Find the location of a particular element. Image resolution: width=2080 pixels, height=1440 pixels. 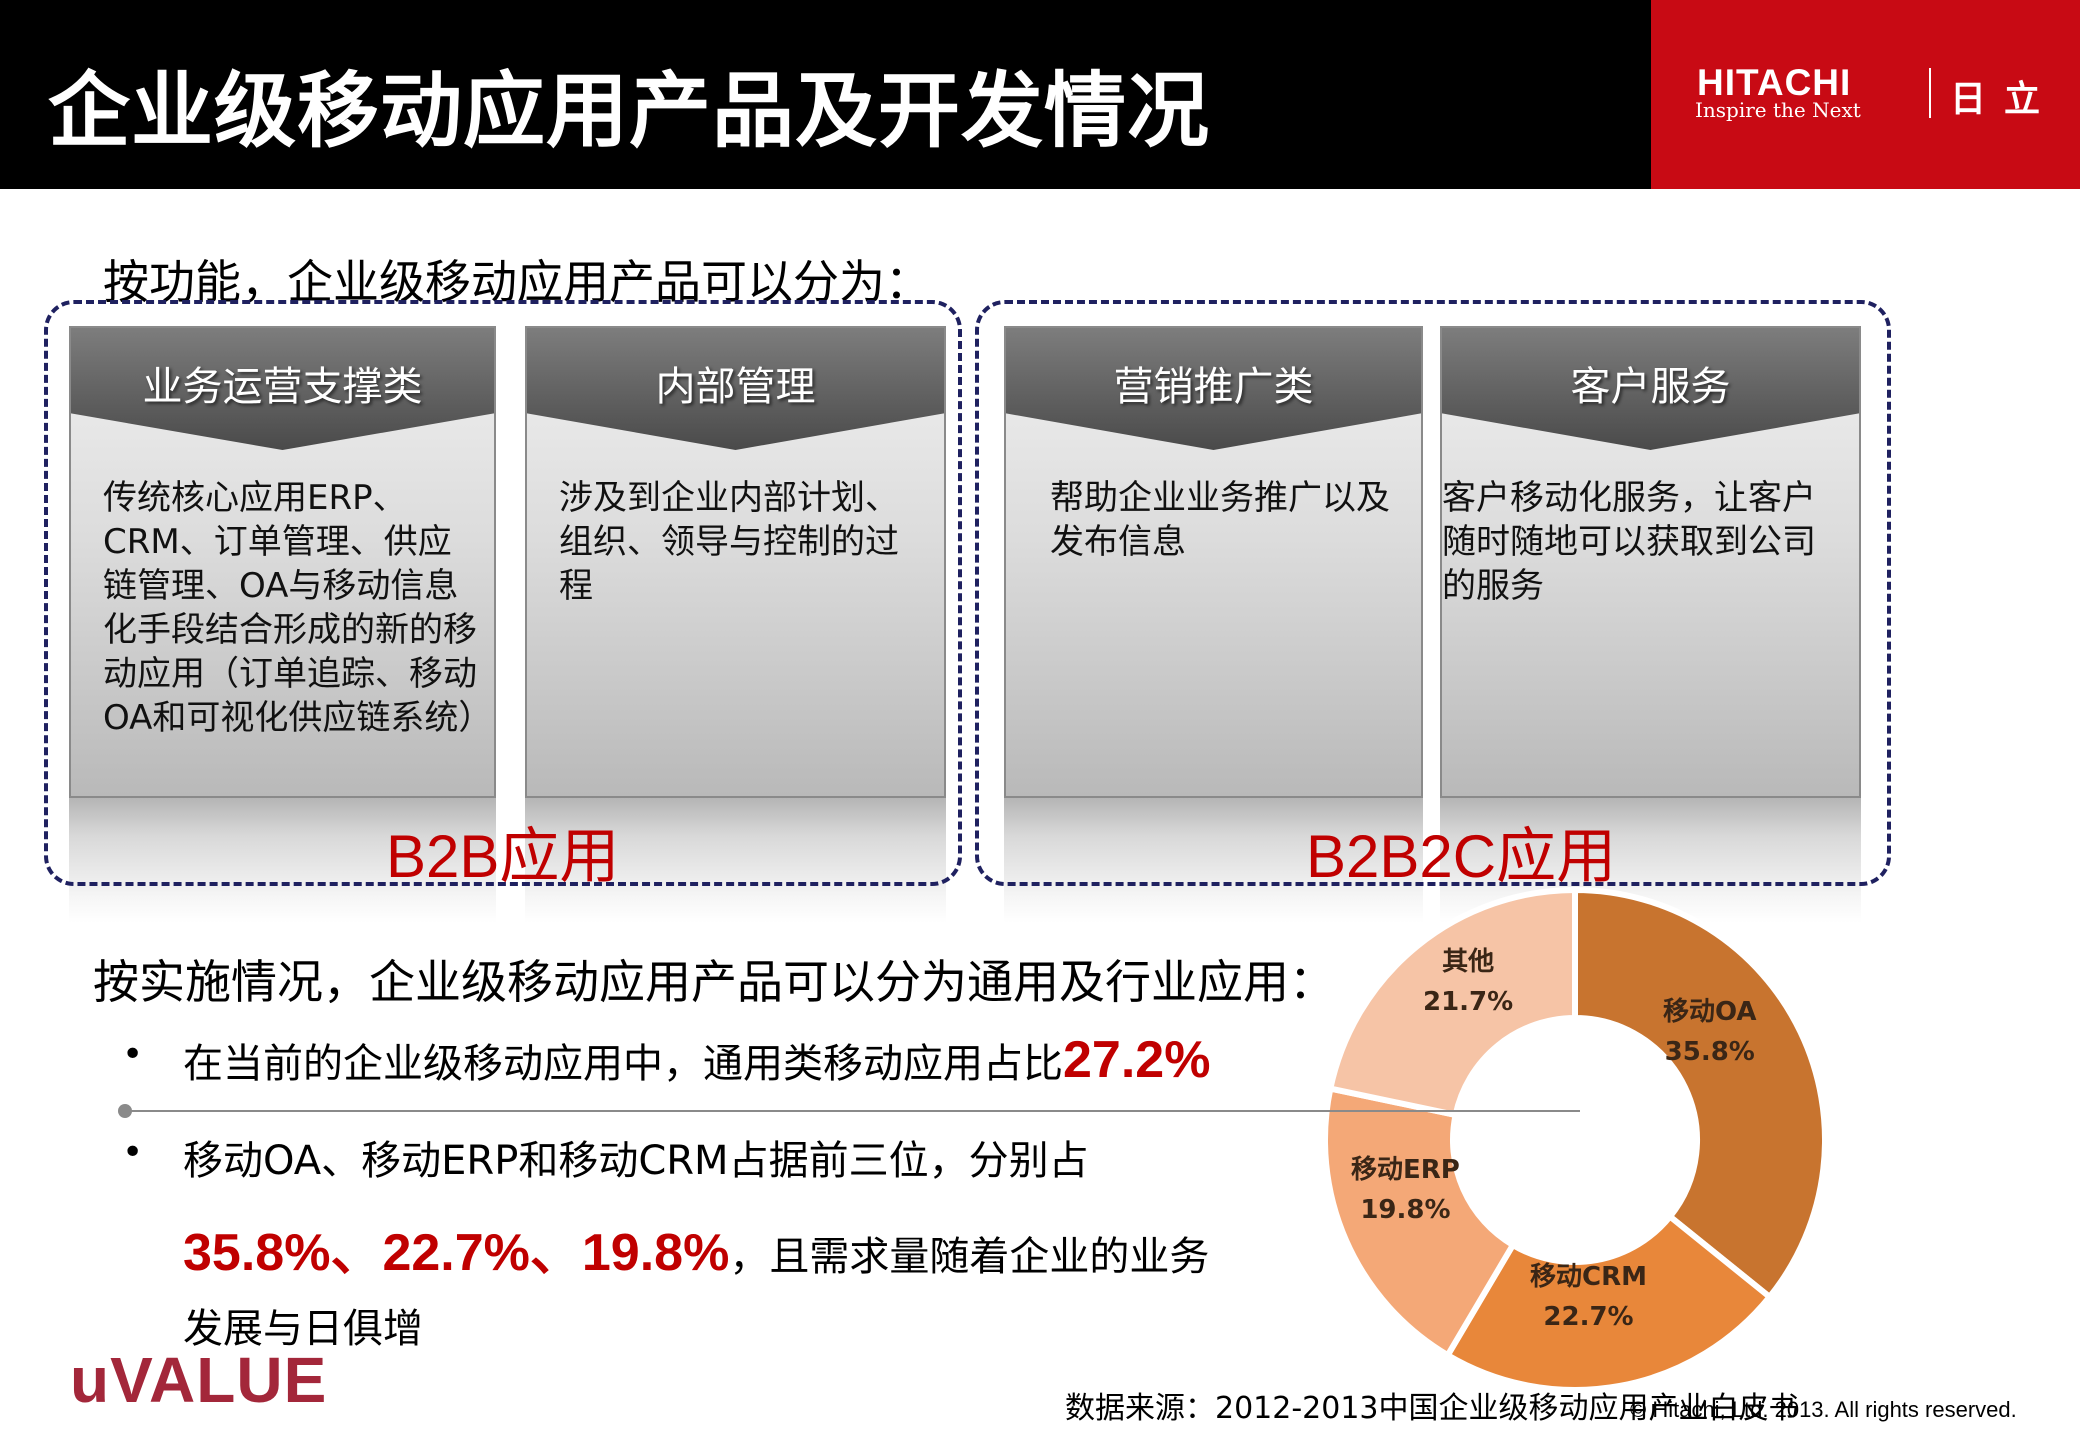

page-title: 企业级移动应用产品及开发情况 is located at coordinates (629, 111).